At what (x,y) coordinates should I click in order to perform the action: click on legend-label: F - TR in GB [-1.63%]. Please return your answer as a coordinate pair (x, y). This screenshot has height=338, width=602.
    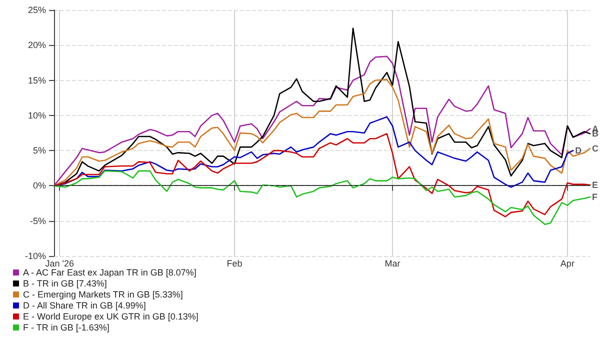
    Looking at the image, I should click on (66, 327).